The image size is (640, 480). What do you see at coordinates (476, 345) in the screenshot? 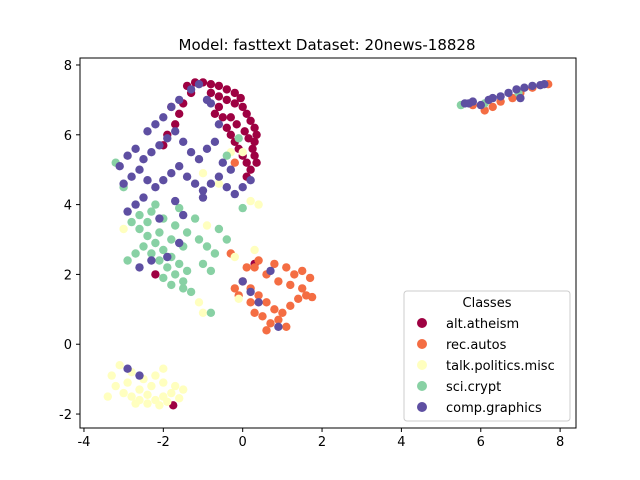
I see `legend-label-1: rec.autos` at bounding box center [476, 345].